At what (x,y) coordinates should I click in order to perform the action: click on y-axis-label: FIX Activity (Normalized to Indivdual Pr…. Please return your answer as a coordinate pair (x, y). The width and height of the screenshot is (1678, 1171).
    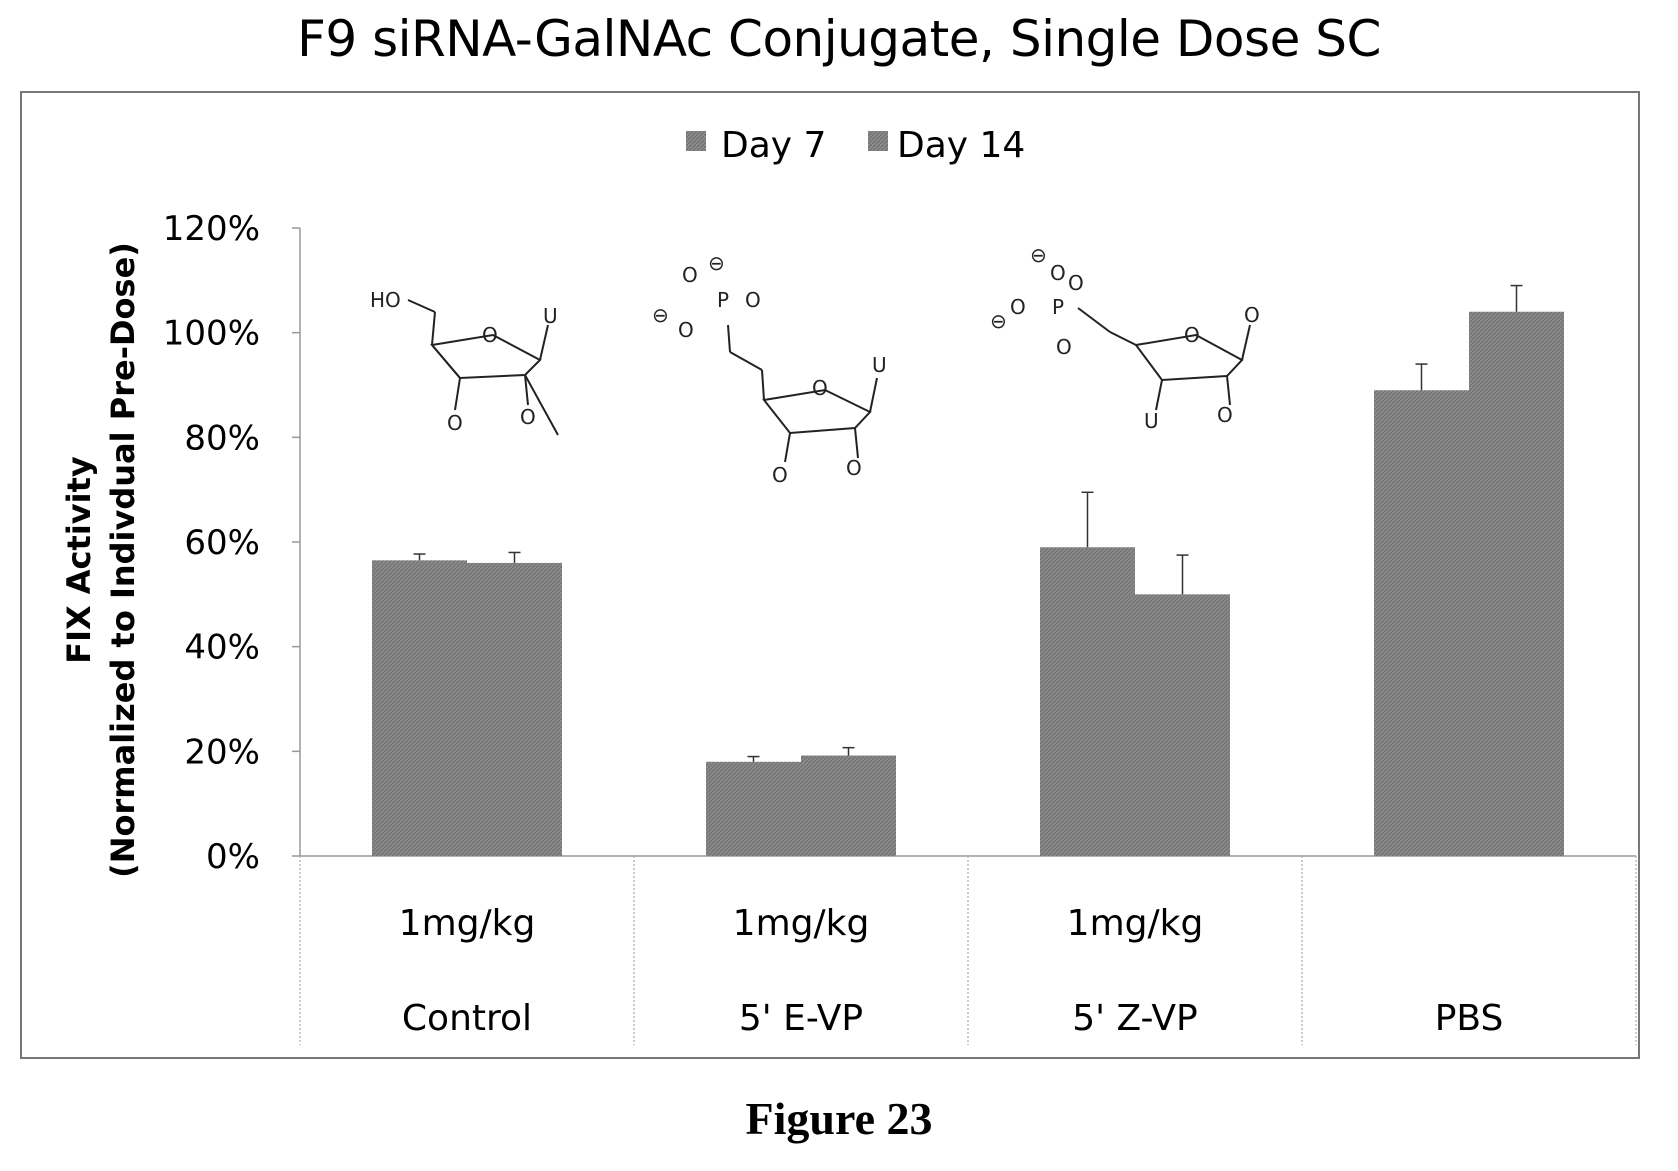
    Looking at the image, I should click on (101, 560).